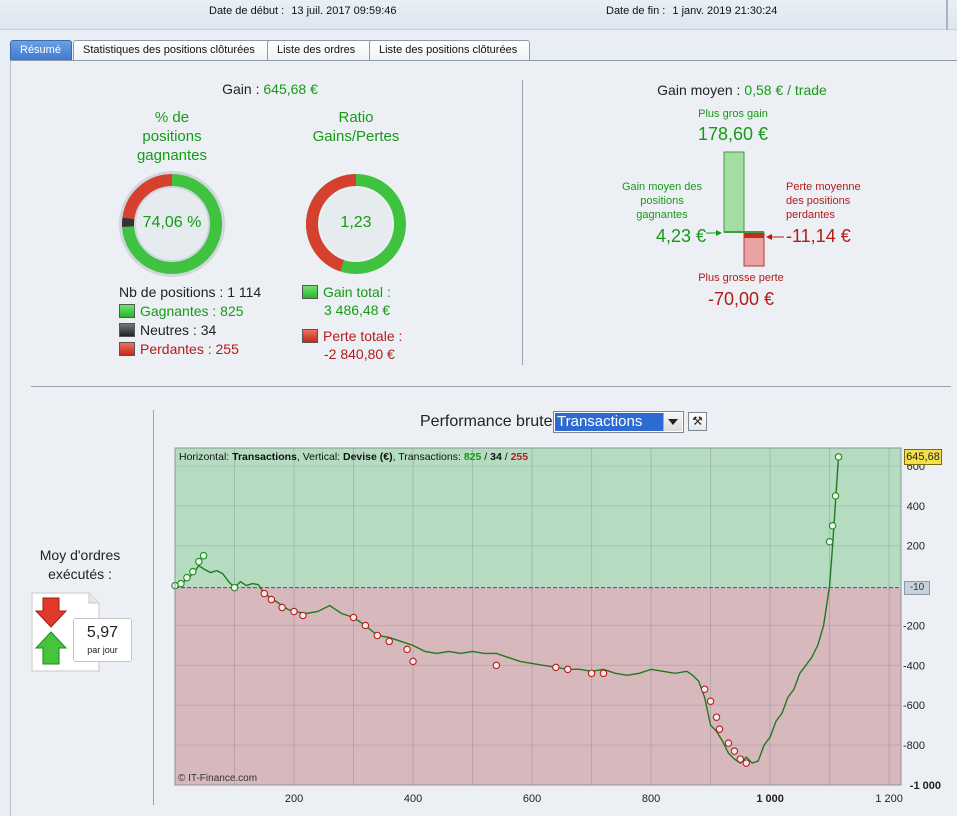  Describe the element at coordinates (532, 799) in the screenshot. I see `x-tick-label: 600` at that location.